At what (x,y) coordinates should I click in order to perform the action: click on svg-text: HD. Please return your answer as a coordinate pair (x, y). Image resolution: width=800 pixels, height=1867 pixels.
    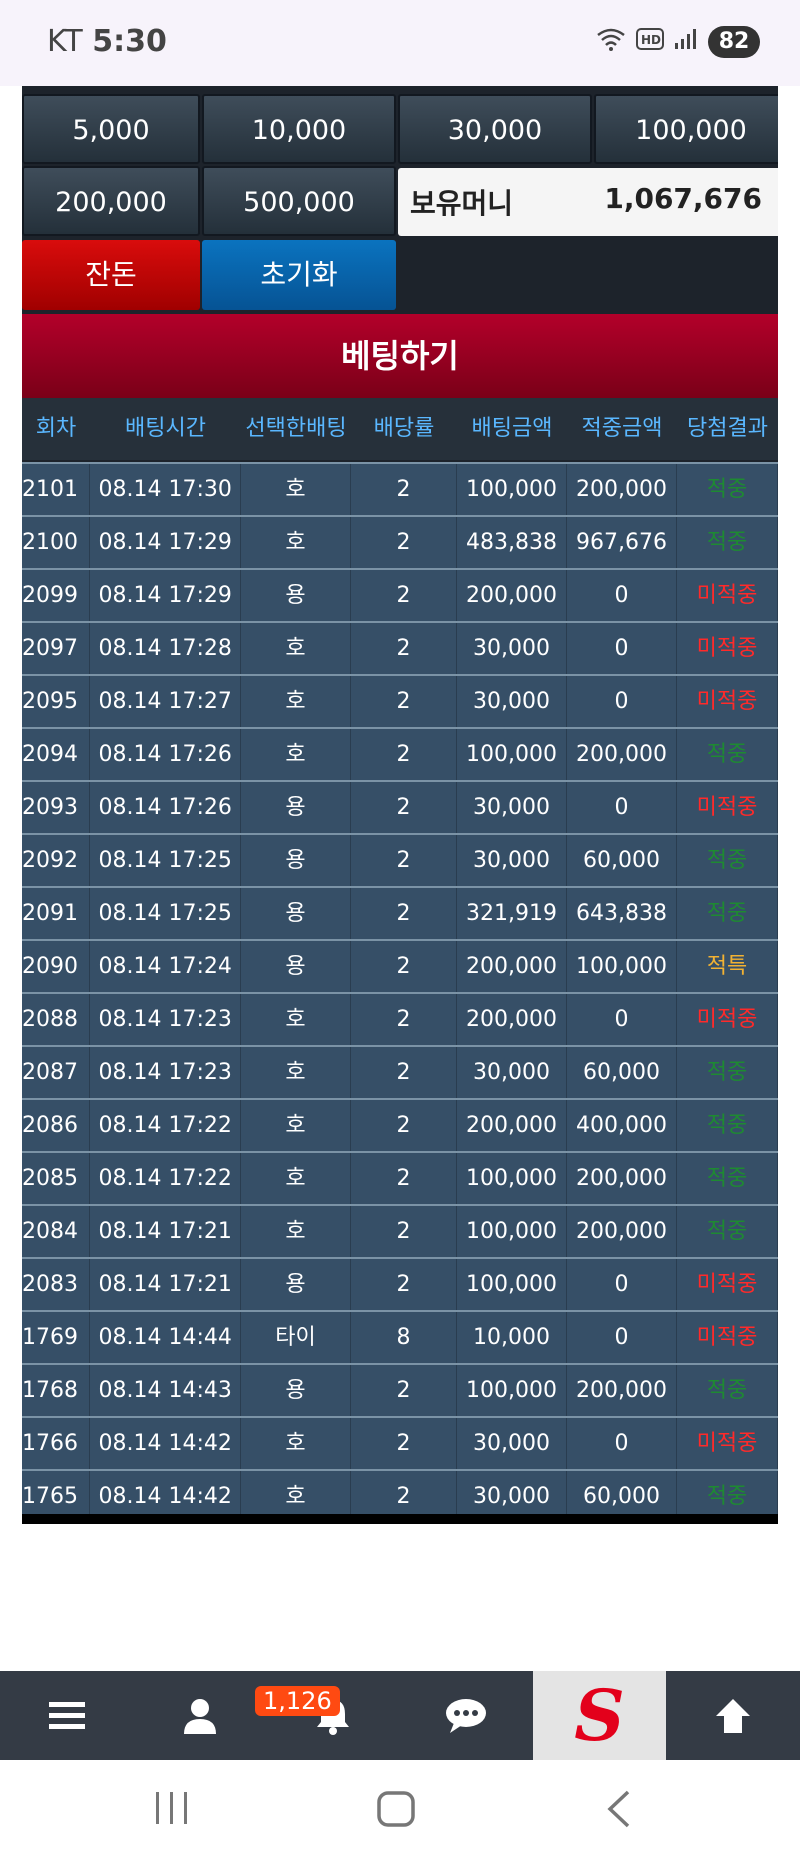
    Looking at the image, I should click on (651, 40).